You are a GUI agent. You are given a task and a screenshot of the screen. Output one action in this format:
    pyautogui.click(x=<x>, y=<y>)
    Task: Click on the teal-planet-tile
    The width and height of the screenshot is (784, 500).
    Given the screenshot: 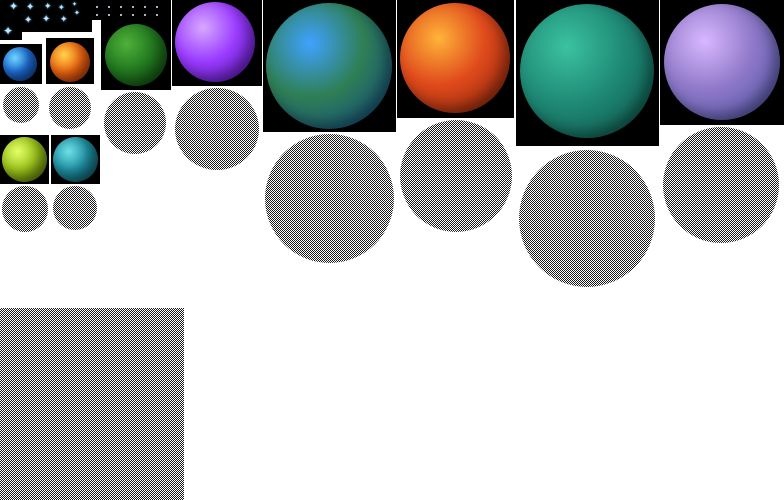 What is the action you would take?
    pyautogui.click(x=587, y=73)
    